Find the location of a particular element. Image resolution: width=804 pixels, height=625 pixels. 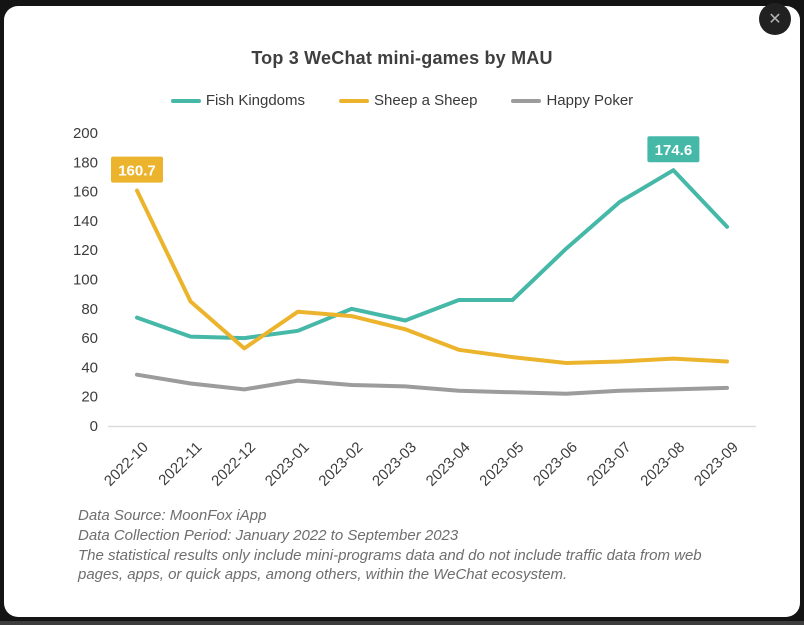

x-tick-label: 2022-12 is located at coordinates (233, 464).